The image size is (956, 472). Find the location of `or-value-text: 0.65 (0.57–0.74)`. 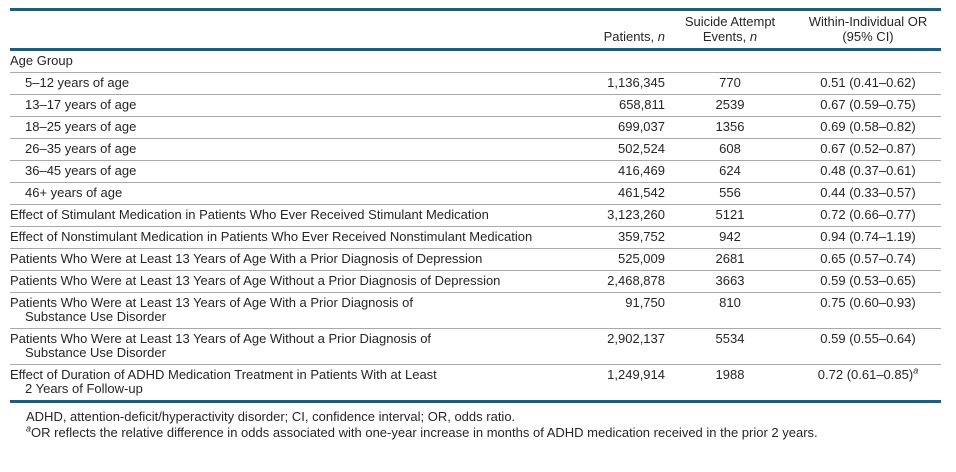

or-value-text: 0.65 (0.57–0.74) is located at coordinates (868, 258).